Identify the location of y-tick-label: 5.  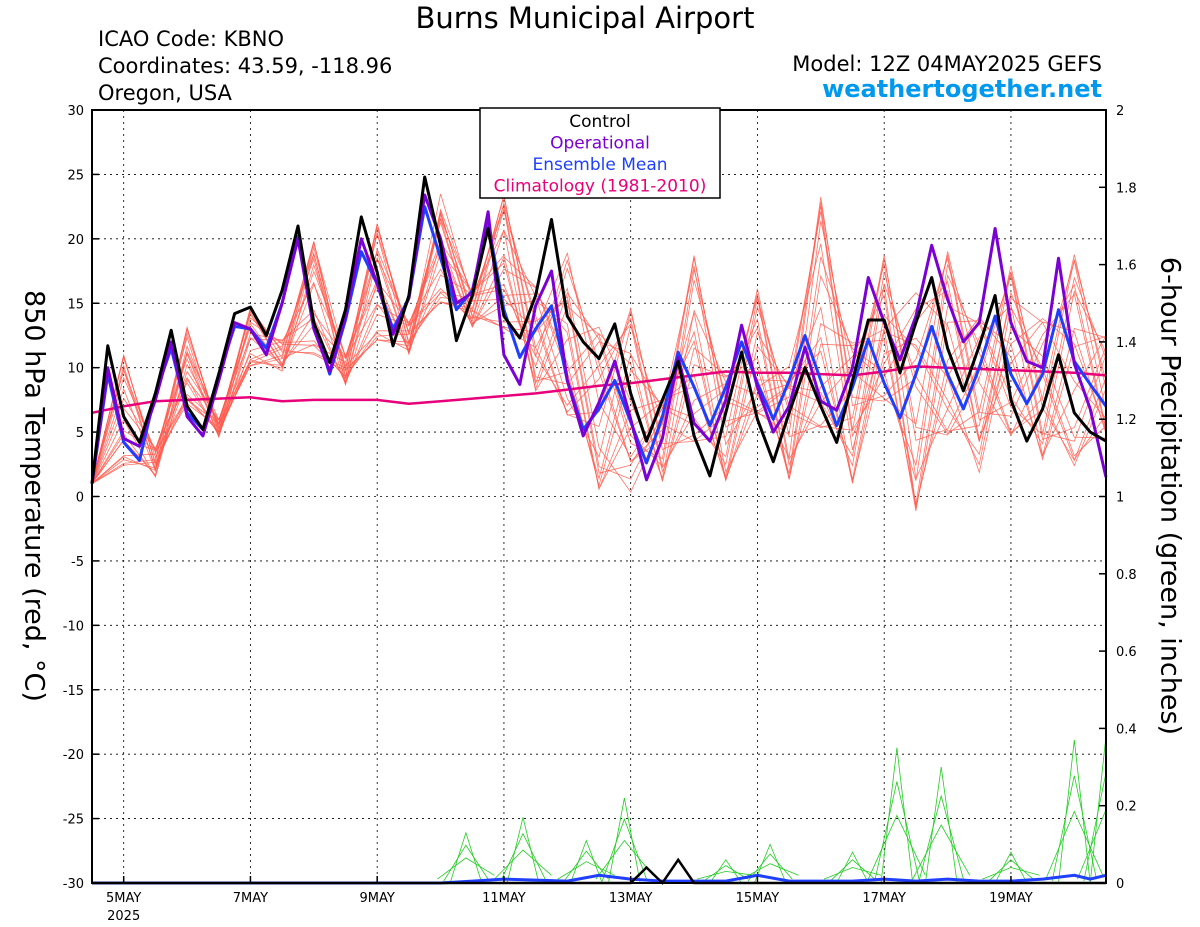
(80, 433).